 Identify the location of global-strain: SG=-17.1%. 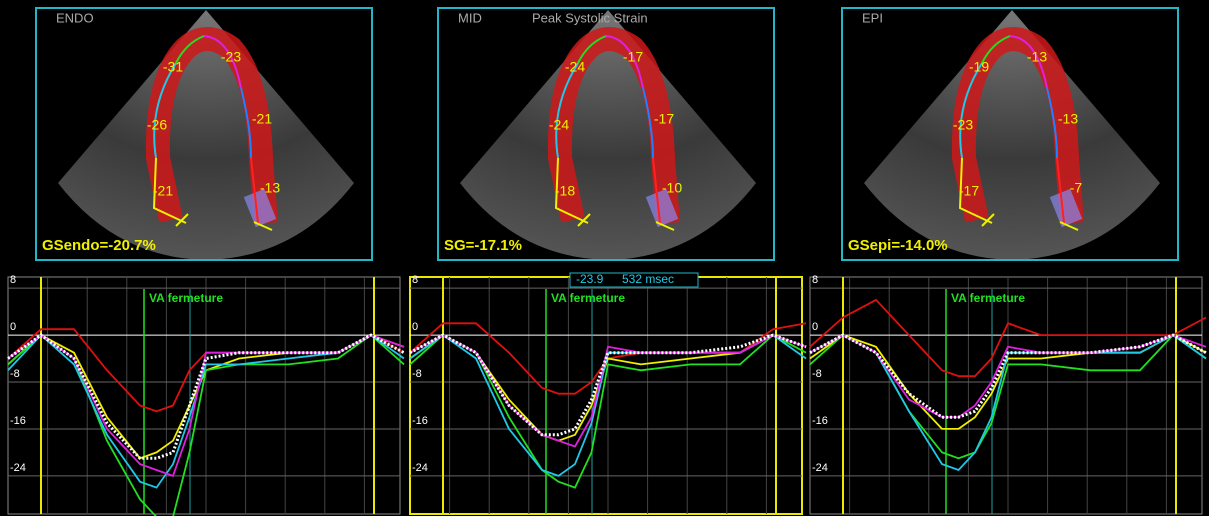
(483, 245).